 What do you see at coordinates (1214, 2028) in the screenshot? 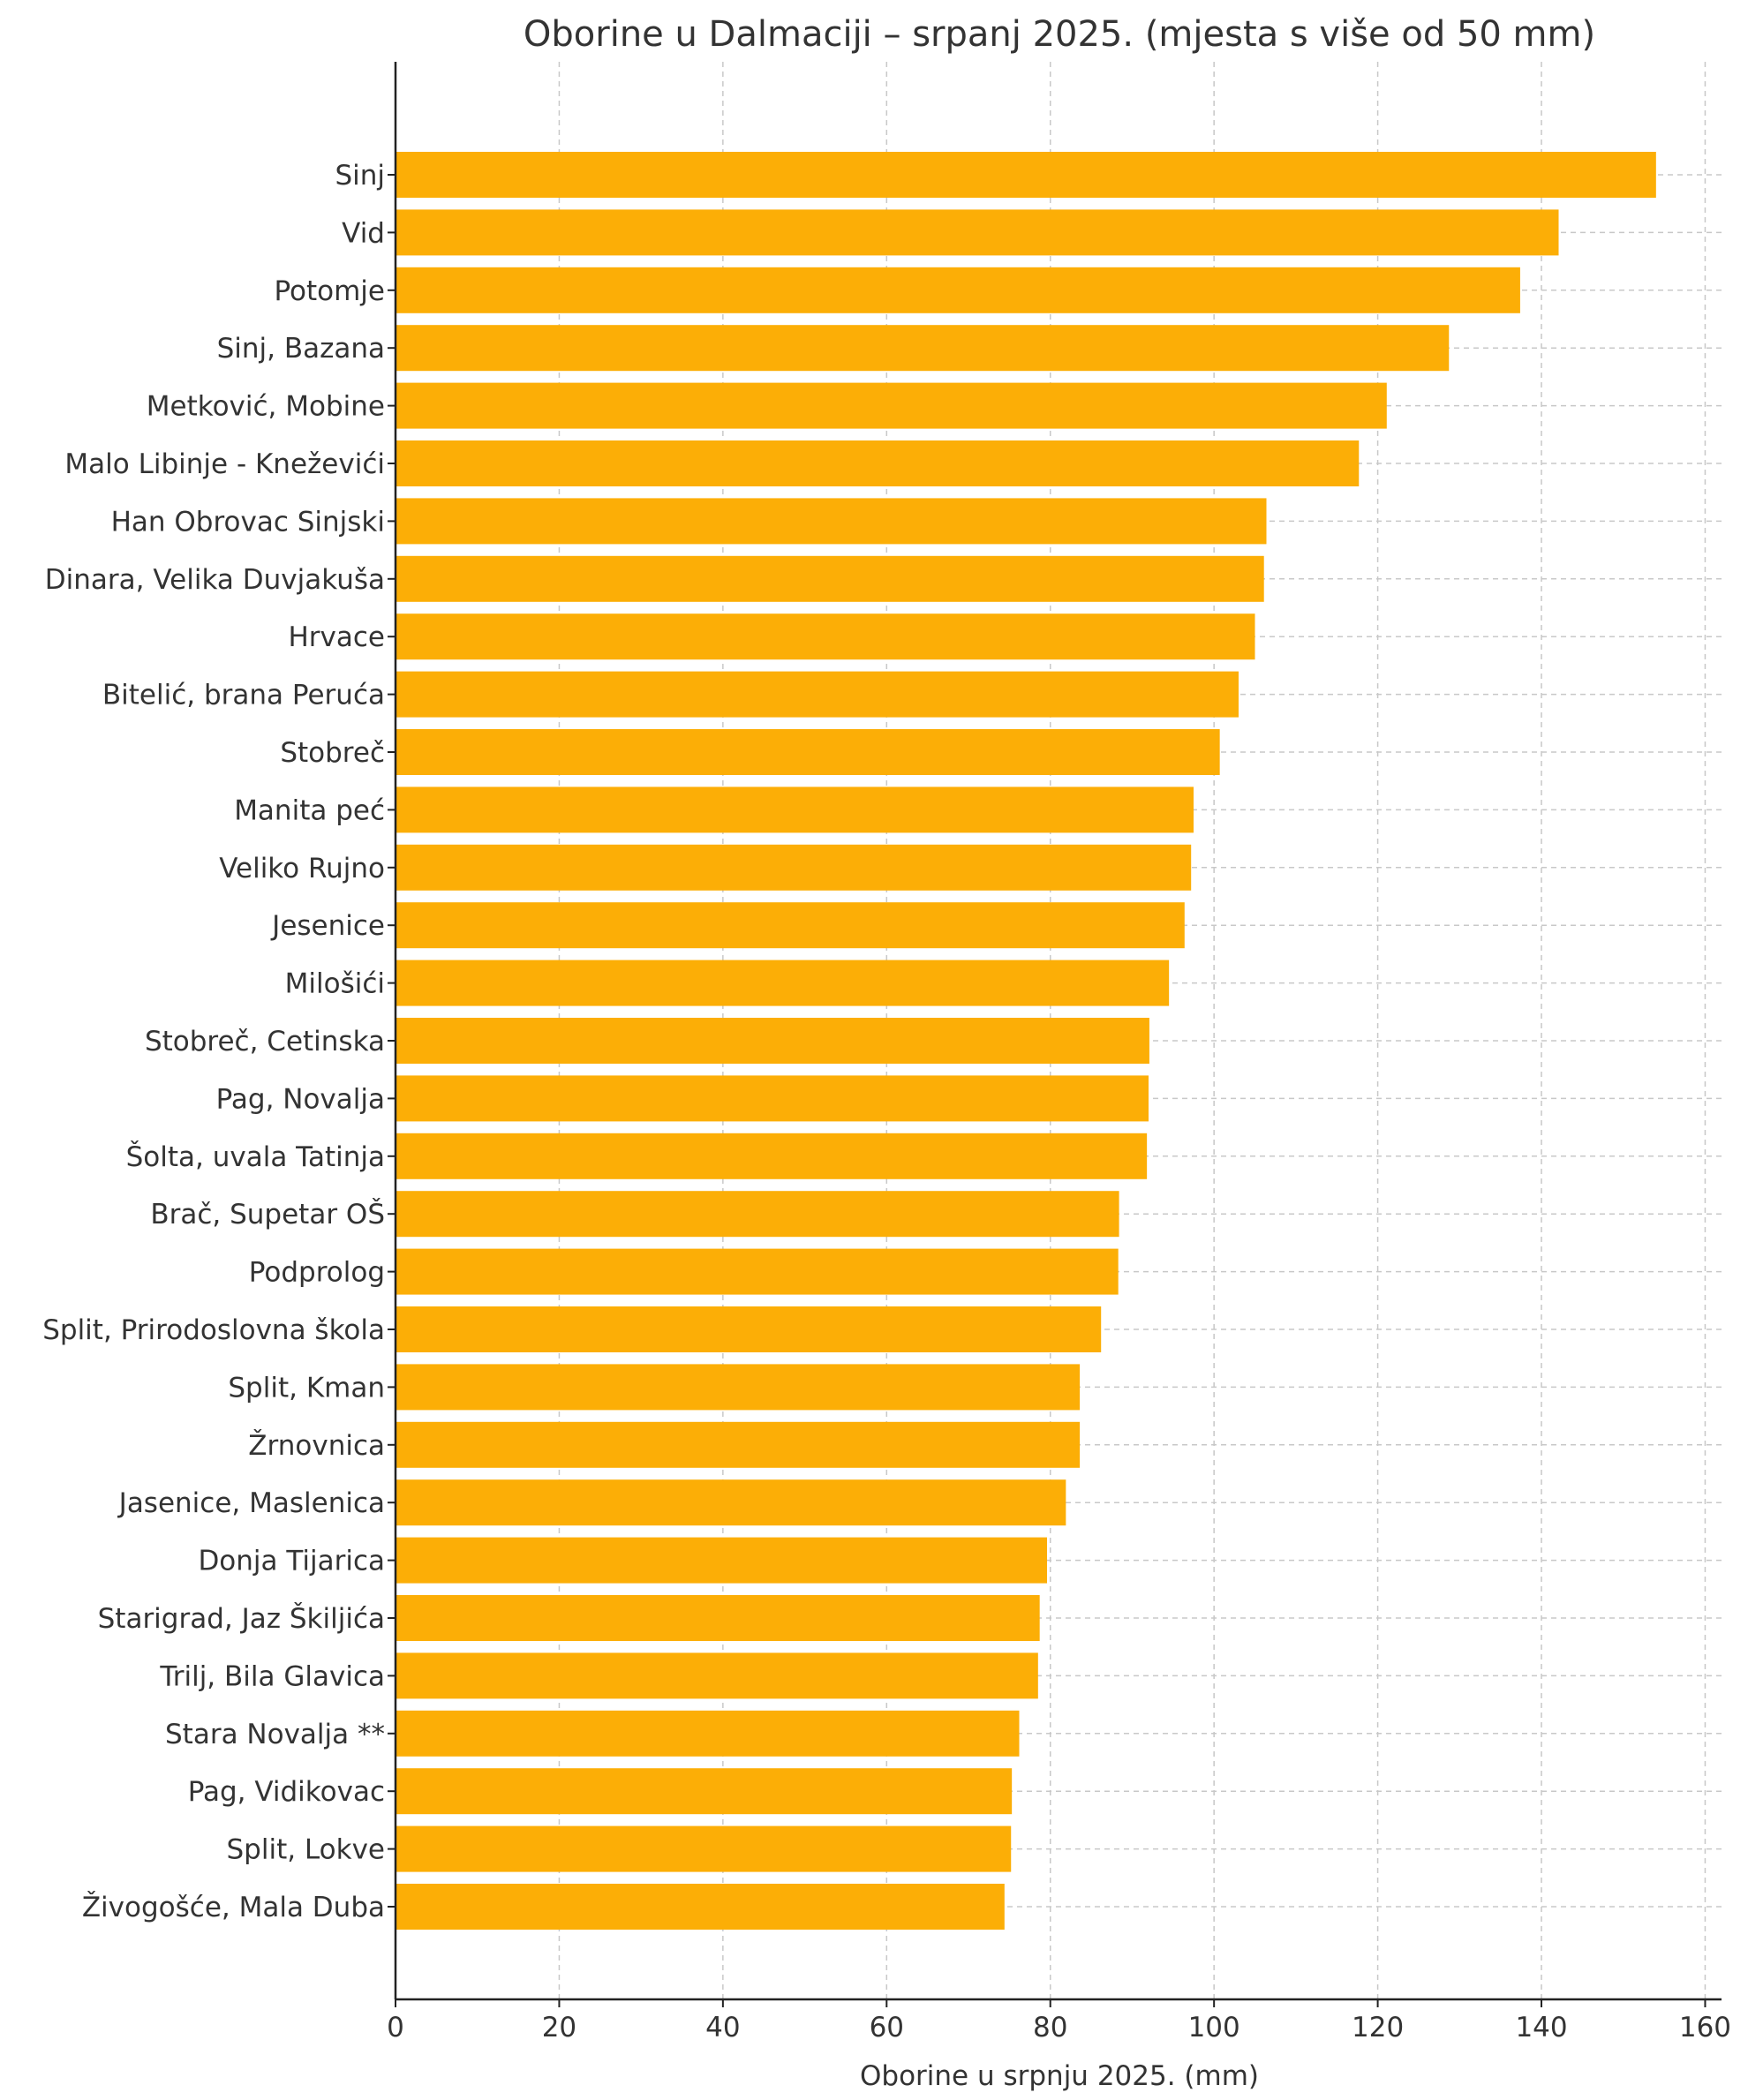
I see `x-tick-label: 100` at bounding box center [1214, 2028].